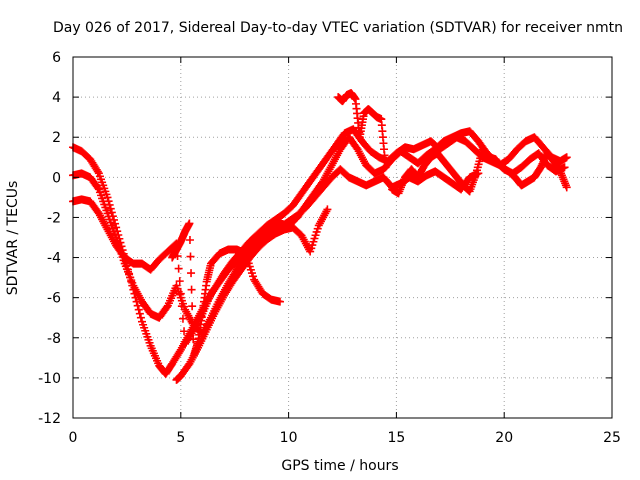  I want to click on y-tick-label: -8, so click(54, 339).